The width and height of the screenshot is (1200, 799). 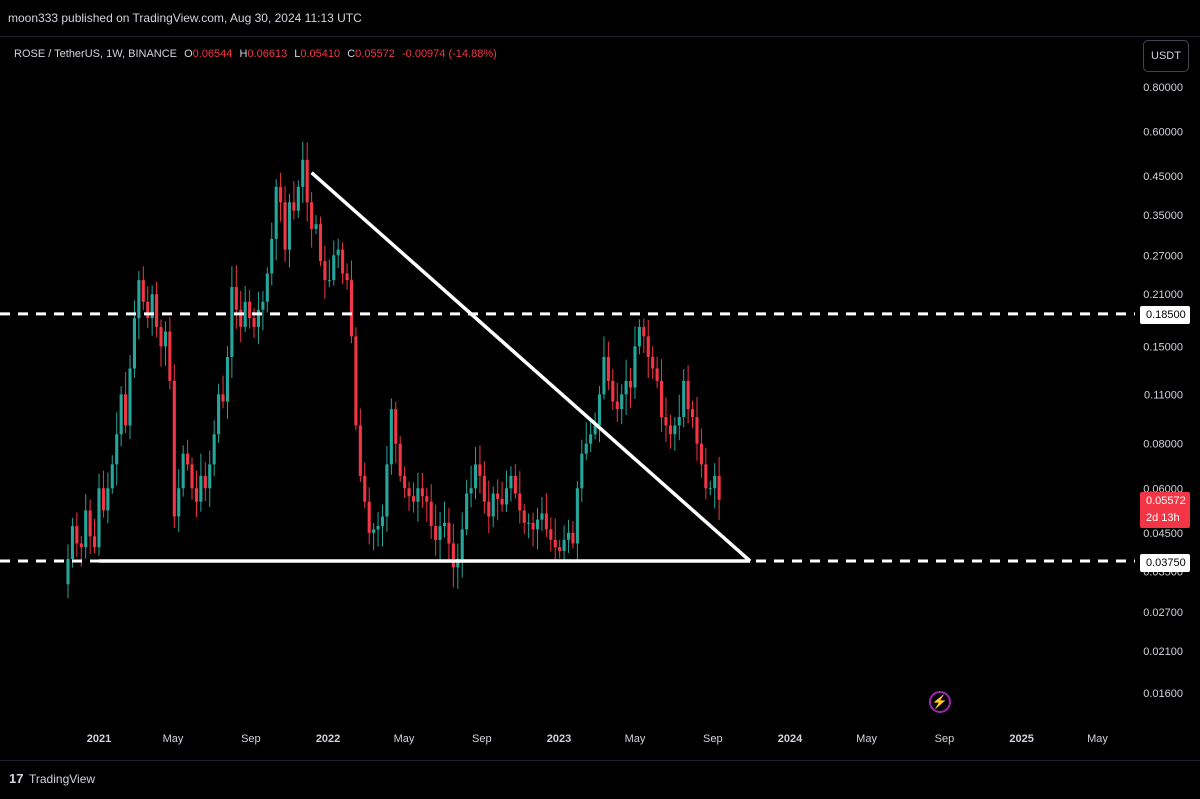 I want to click on tradingview-logo-icon: 17, so click(x=16, y=778).